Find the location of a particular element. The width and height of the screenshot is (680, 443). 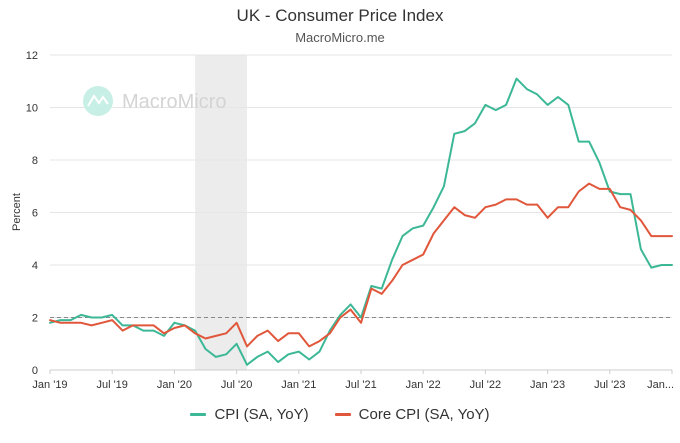

chart-subtitle: MacroMicro.me is located at coordinates (340, 37).